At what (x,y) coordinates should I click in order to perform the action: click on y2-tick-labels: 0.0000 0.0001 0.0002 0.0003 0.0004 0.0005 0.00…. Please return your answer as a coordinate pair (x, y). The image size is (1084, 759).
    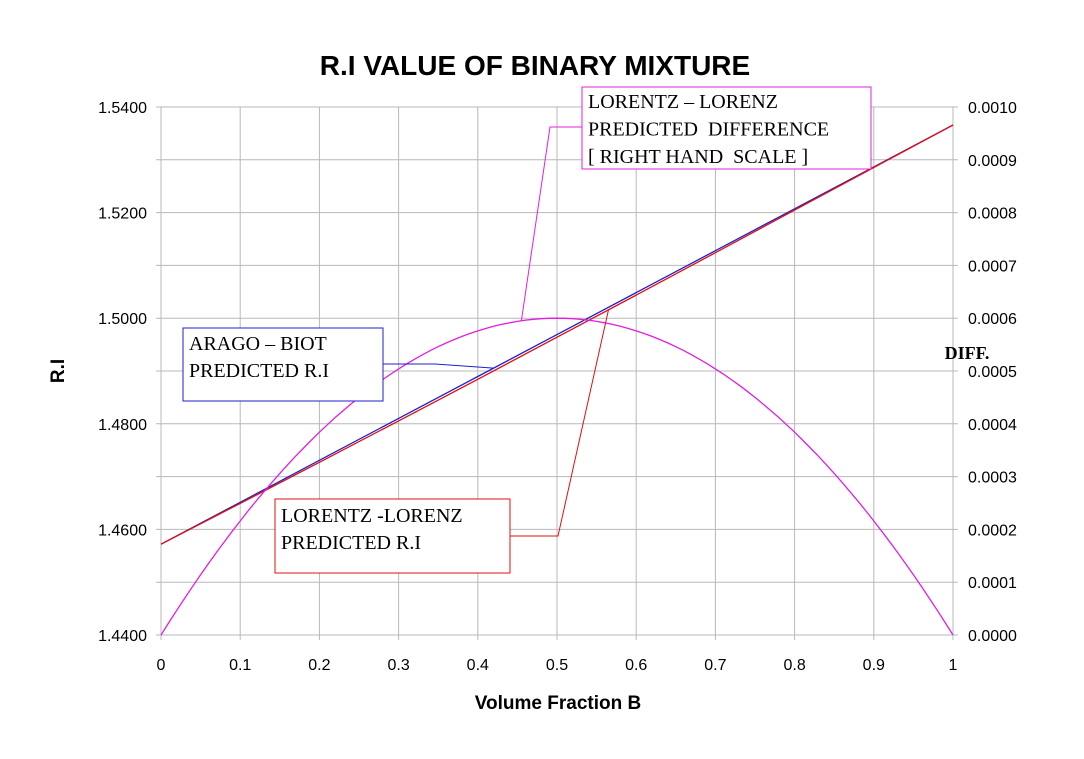
    Looking at the image, I should click on (992, 372).